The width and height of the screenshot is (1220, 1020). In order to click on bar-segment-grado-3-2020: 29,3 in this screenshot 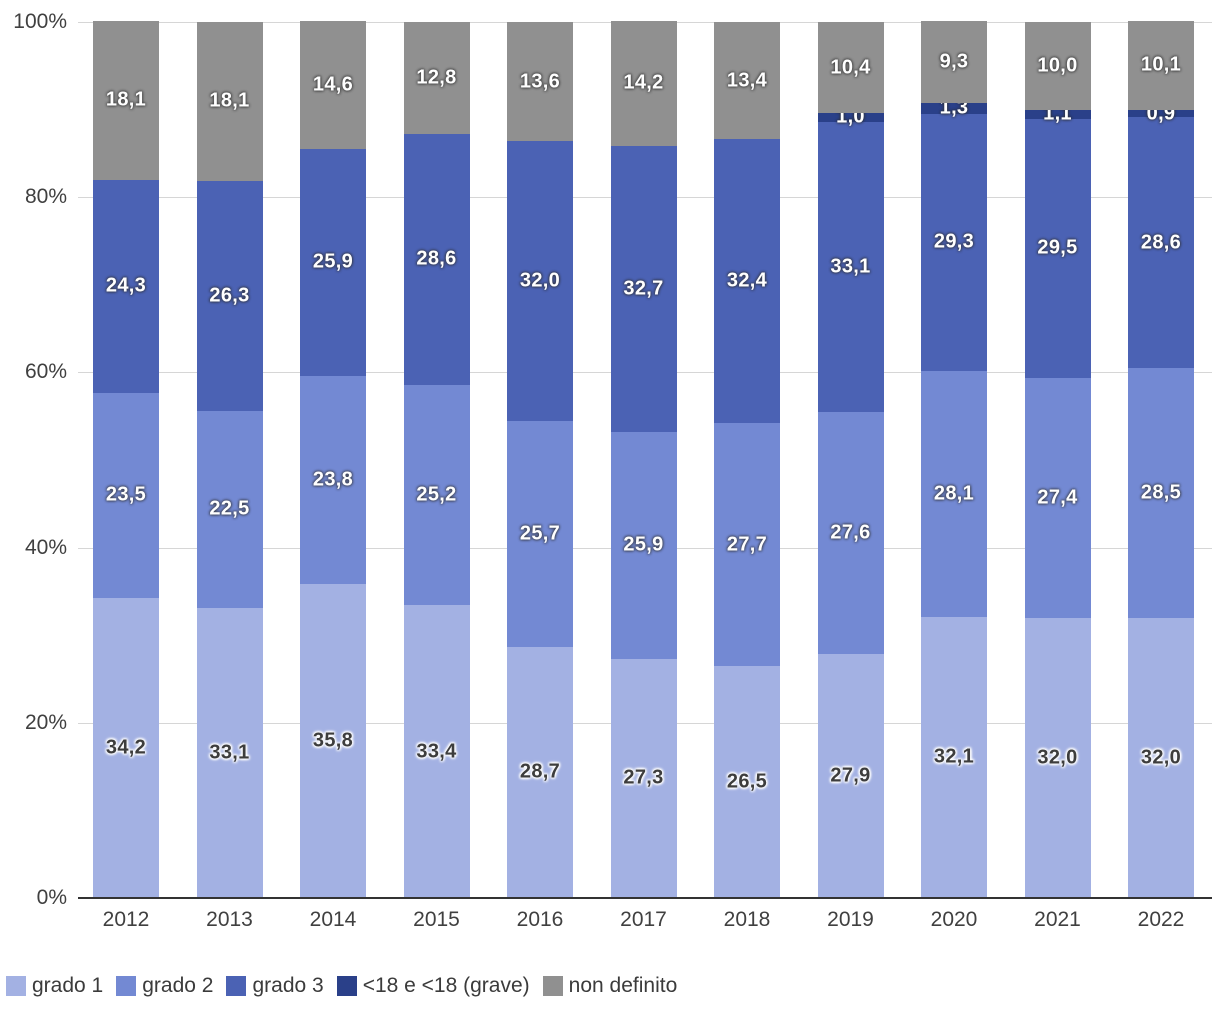, I will do `click(954, 242)`.